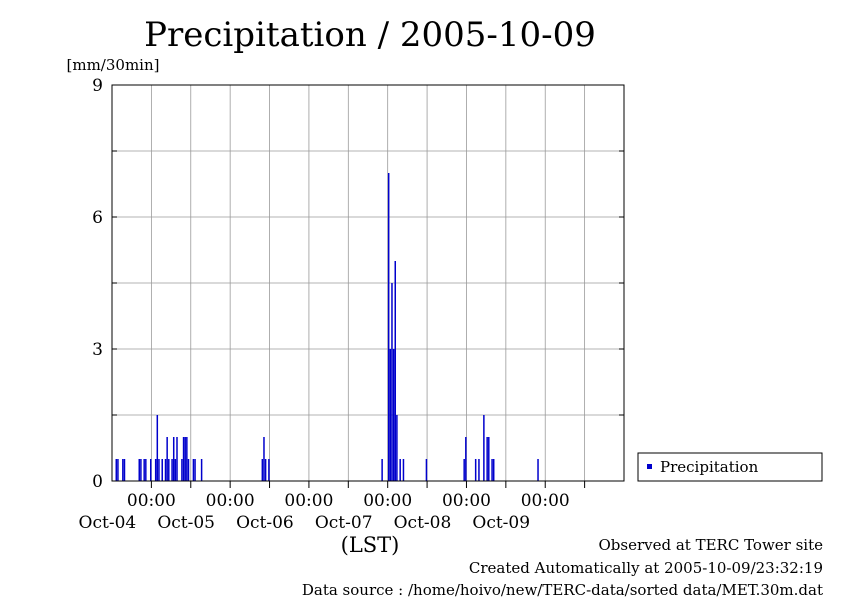 The height and width of the screenshot is (599, 842). Describe the element at coordinates (97, 218) in the screenshot. I see `y-tick-label: 6` at that location.